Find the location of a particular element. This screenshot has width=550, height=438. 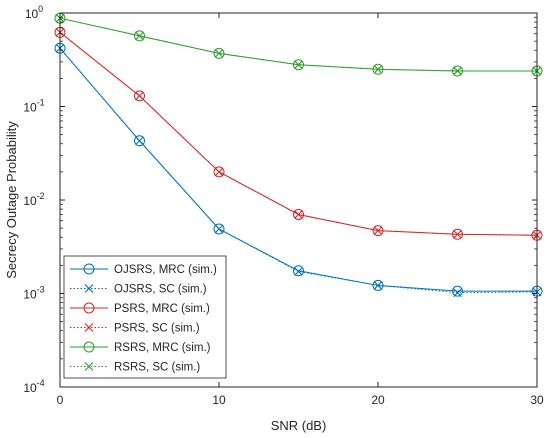

x-tick-label: 30 is located at coordinates (537, 400).